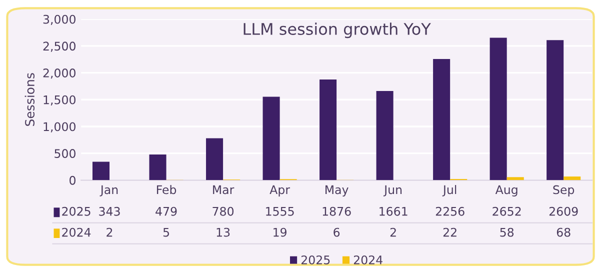  What do you see at coordinates (60, 127) in the screenshot?
I see `y-tick-label: 1,000` at bounding box center [60, 127].